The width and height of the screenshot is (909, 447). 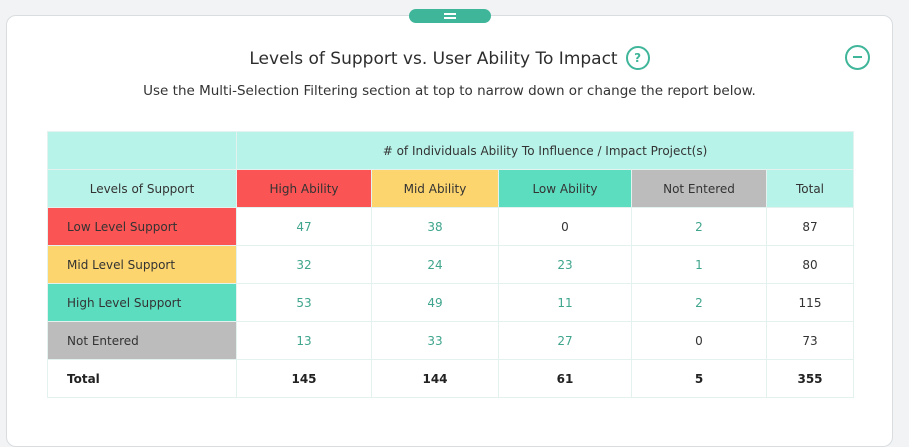 What do you see at coordinates (142, 302) in the screenshot?
I see `row-label-high-level-support: High Level Support` at bounding box center [142, 302].